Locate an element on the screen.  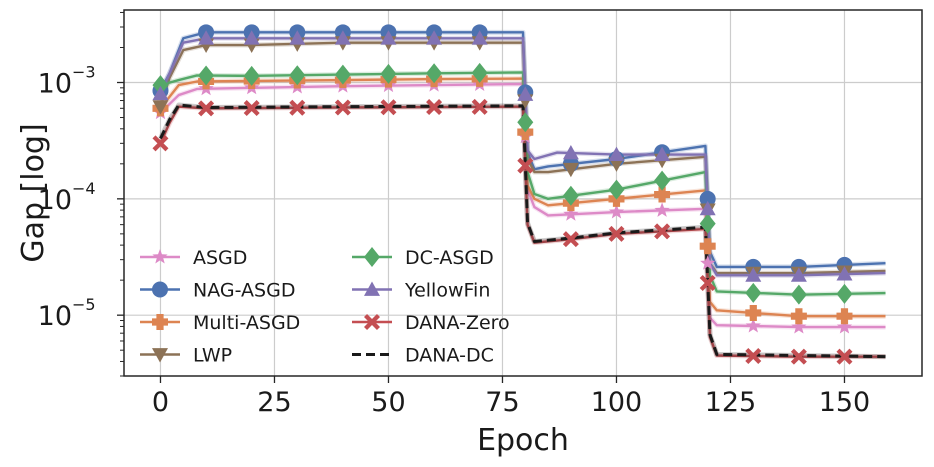
legend-label-dc-asgd: DC-ASGD is located at coordinates (449, 258).